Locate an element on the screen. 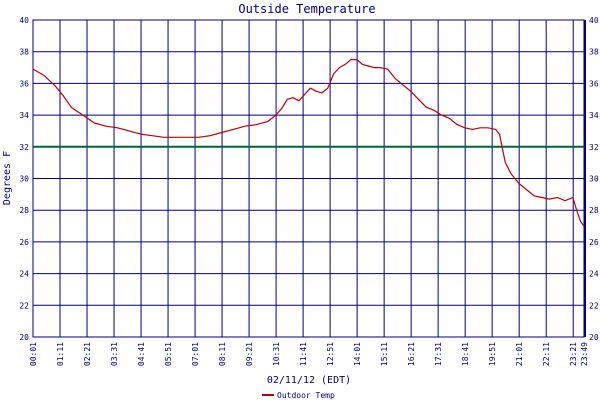 This screenshot has width=600, height=400. x-tick-label: 21:01 is located at coordinates (519, 354).